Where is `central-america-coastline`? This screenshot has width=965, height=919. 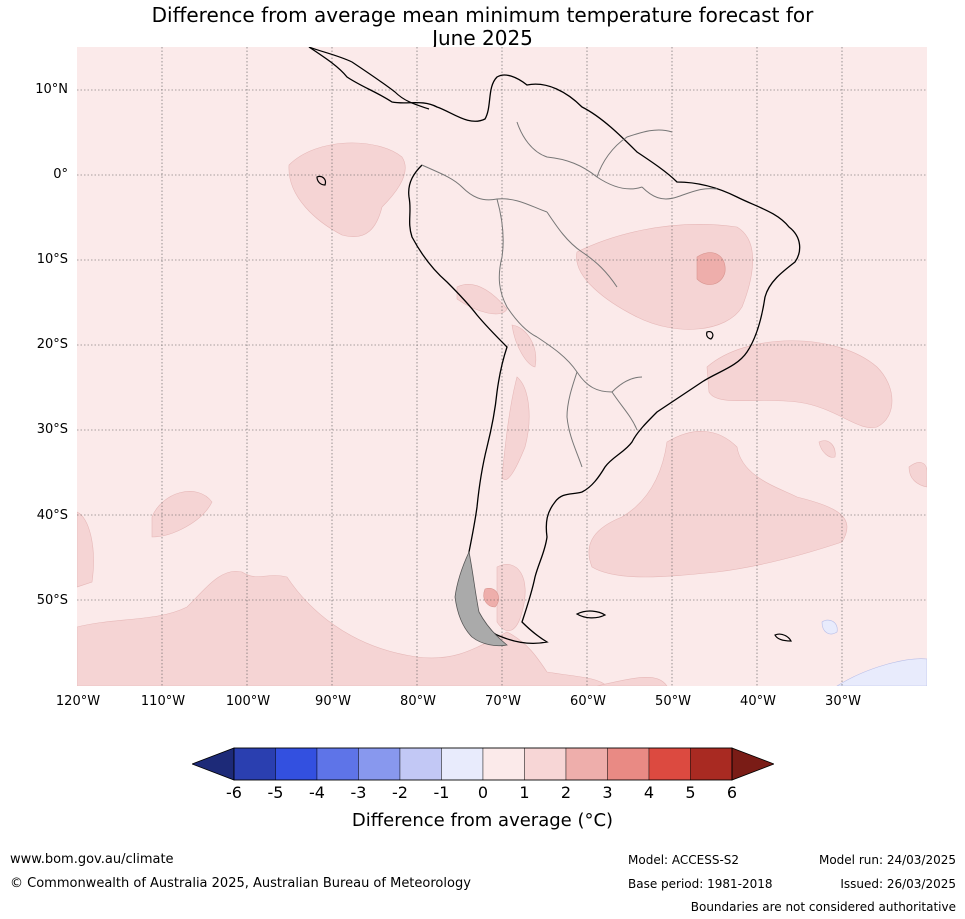 central-america-coastline is located at coordinates (369, 78).